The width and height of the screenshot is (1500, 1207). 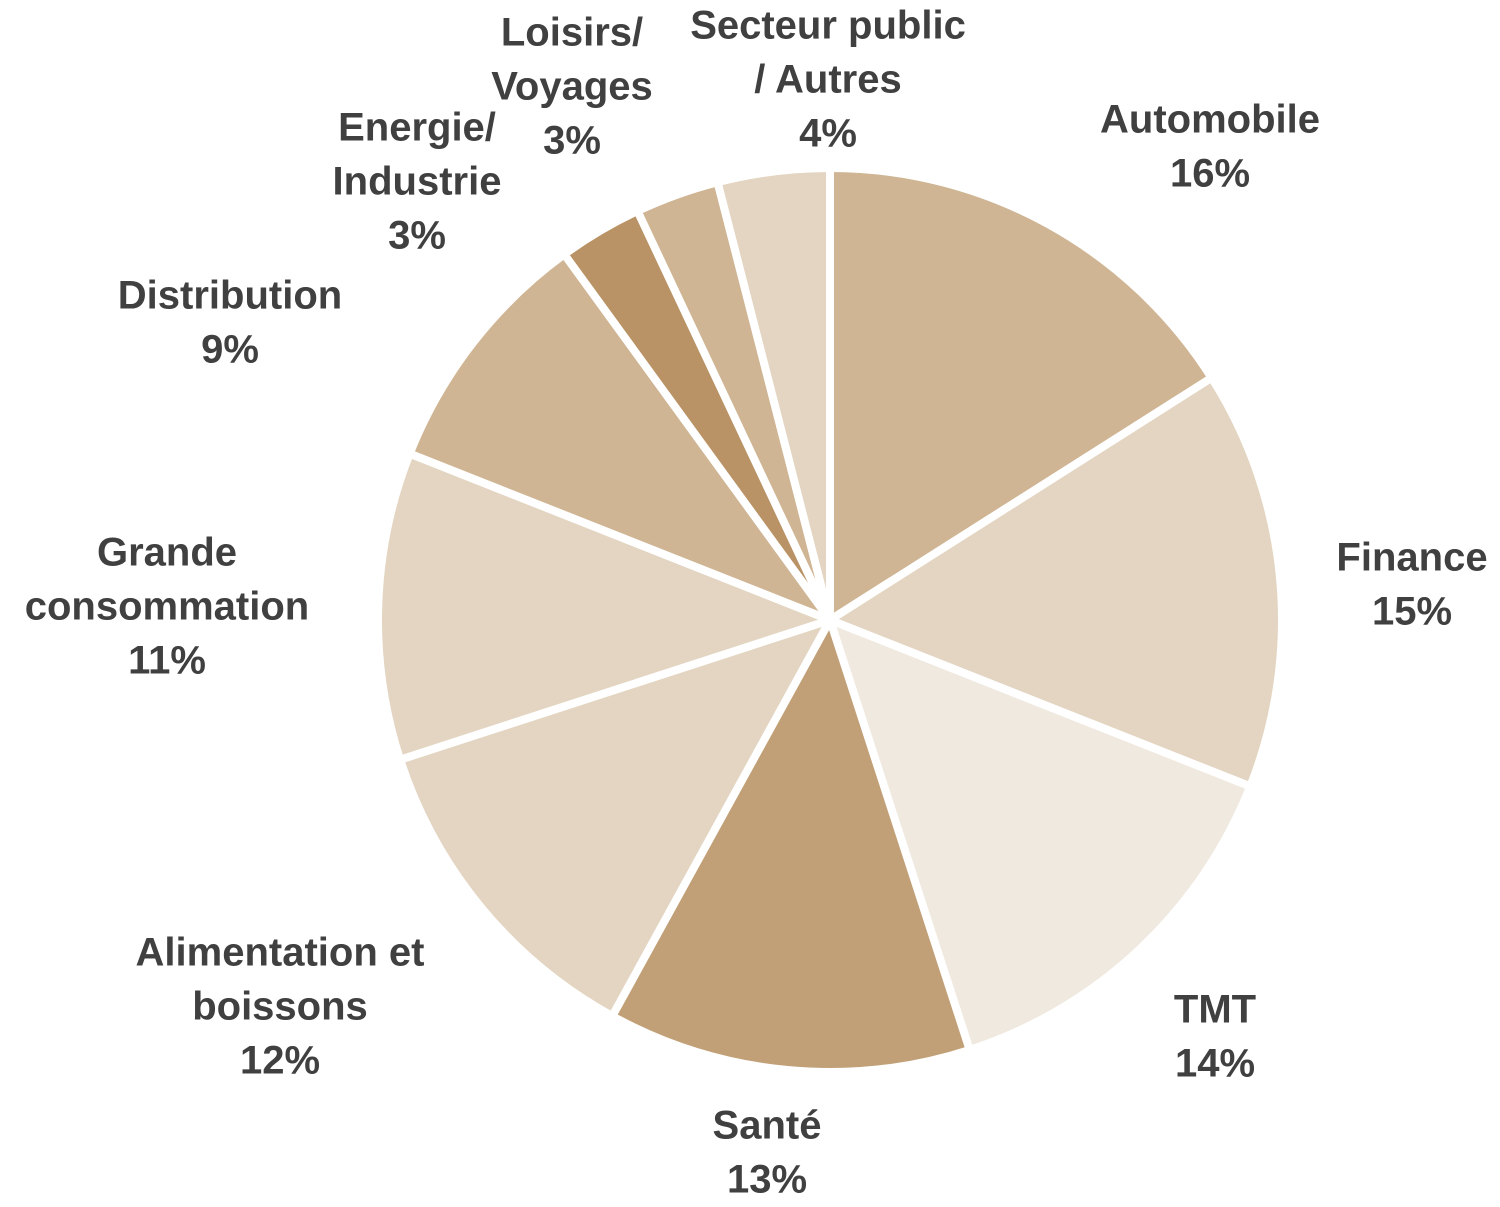 What do you see at coordinates (167, 661) in the screenshot?
I see `slice-value-label: 11%` at bounding box center [167, 661].